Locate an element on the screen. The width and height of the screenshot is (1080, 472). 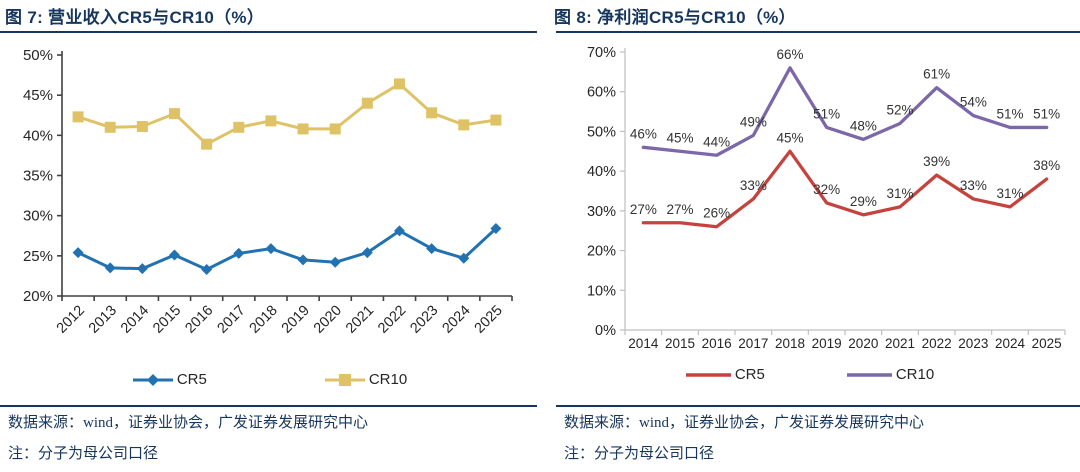
svg-text: 52% is located at coordinates (899, 109).